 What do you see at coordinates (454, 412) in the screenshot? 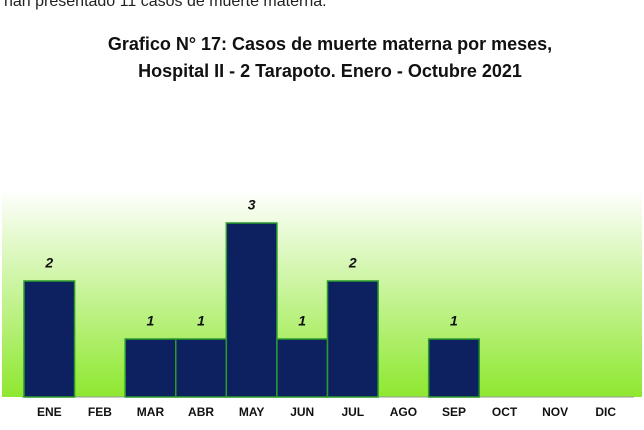
I see `x-tick-label: SEP` at bounding box center [454, 412].